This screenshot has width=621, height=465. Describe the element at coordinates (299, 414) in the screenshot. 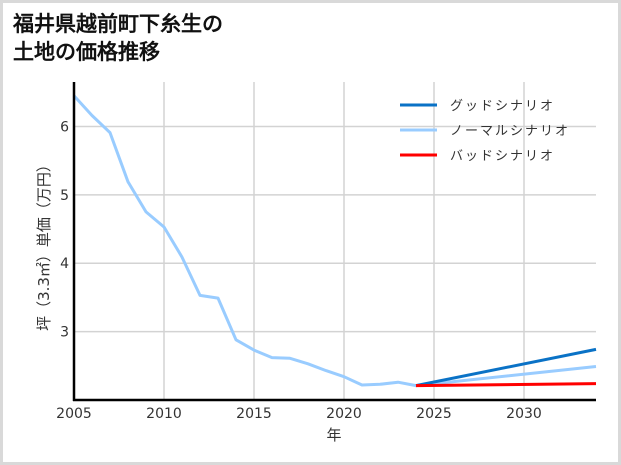

I see `x-tick-labels: 2005 2010 2015 2020 2025 2030` at that location.